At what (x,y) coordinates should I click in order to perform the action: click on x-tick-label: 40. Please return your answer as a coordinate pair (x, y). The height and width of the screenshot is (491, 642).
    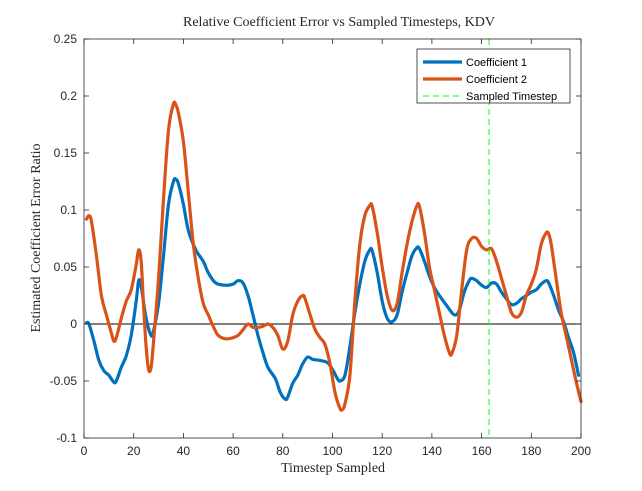
    Looking at the image, I should click on (184, 451).